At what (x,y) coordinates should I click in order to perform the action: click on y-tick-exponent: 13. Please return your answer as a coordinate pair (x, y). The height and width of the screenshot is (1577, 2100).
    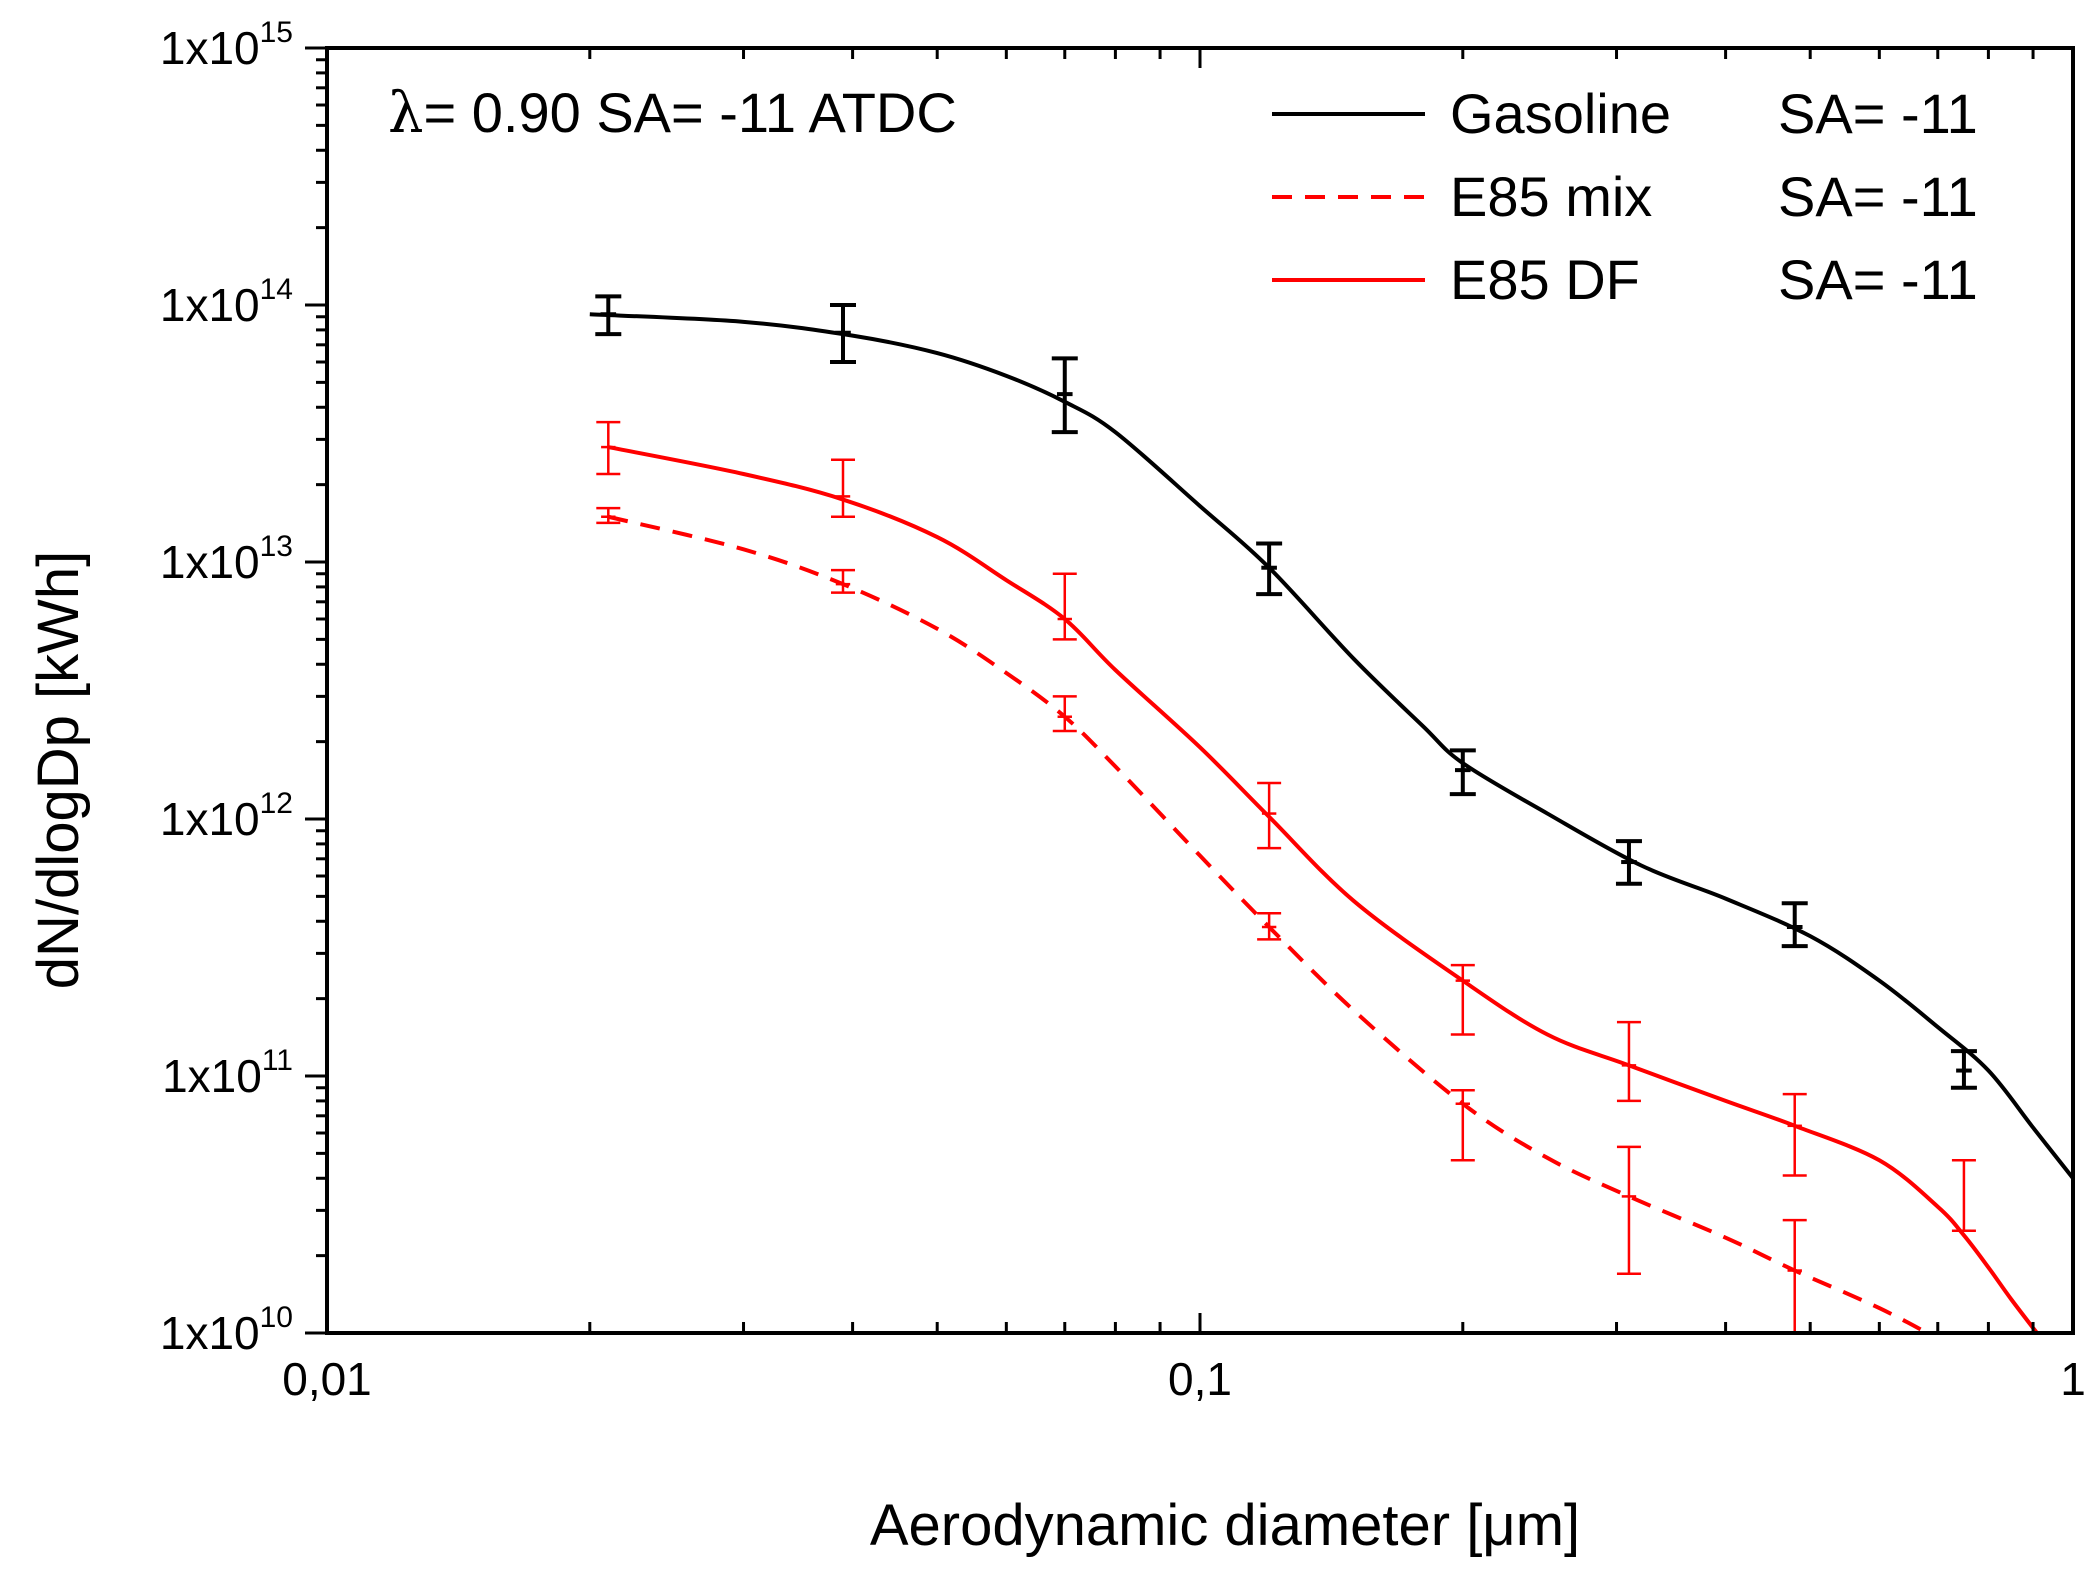
    Looking at the image, I should click on (276, 546).